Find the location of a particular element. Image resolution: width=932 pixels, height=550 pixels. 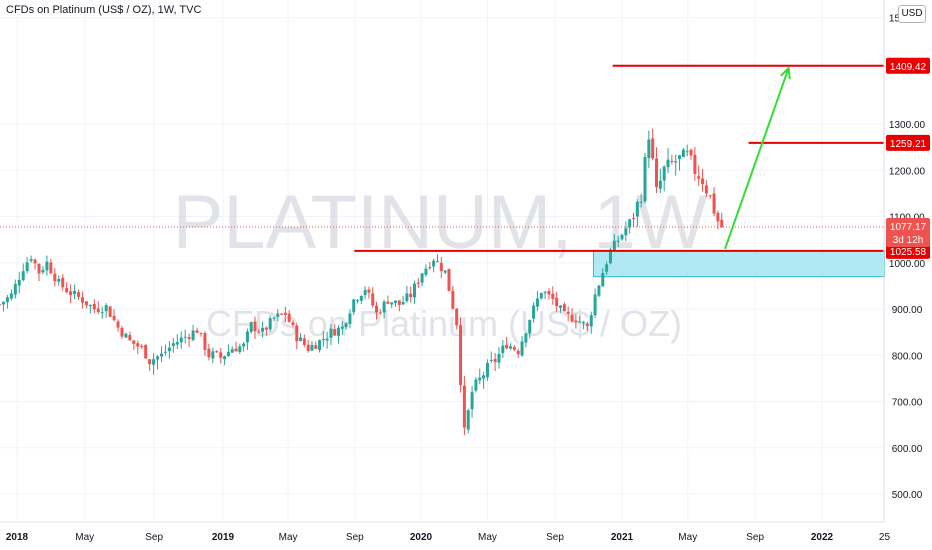

price-tick-label: 700.00 is located at coordinates (907, 403).